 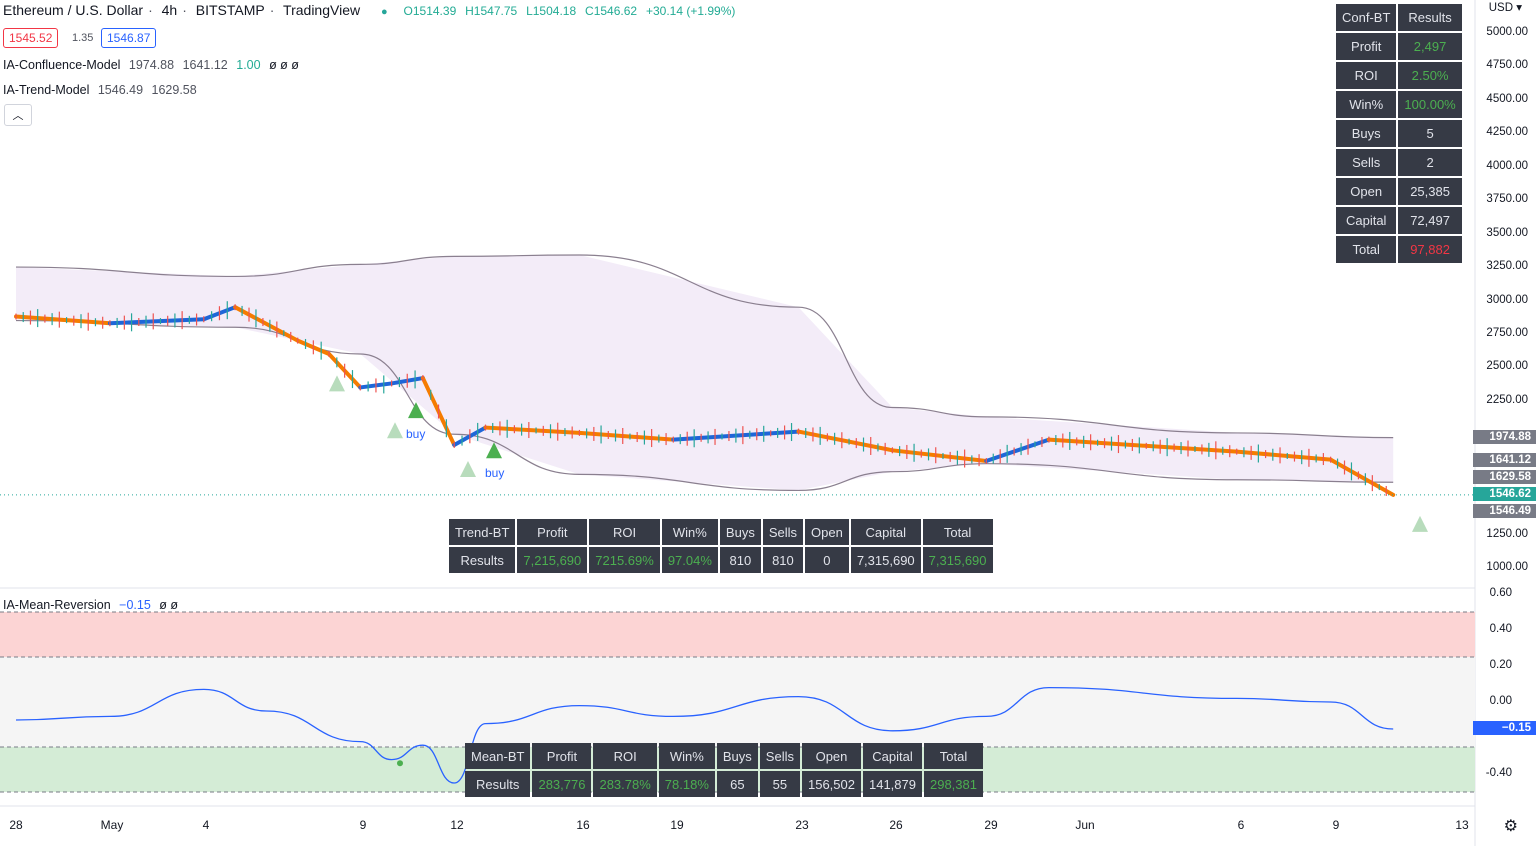 I want to click on oscillator-signal-dot, so click(x=400, y=763).